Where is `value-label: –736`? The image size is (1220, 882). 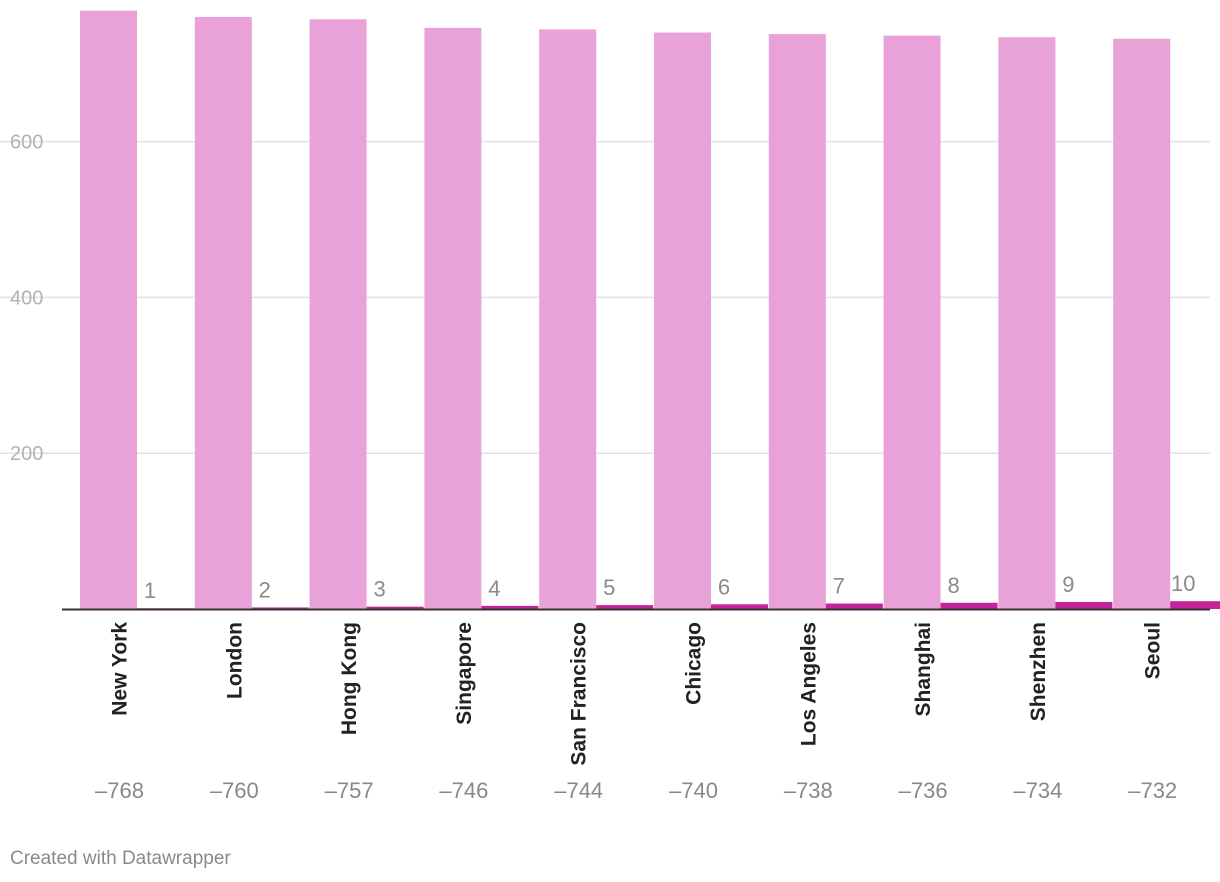 value-label: –736 is located at coordinates (923, 790).